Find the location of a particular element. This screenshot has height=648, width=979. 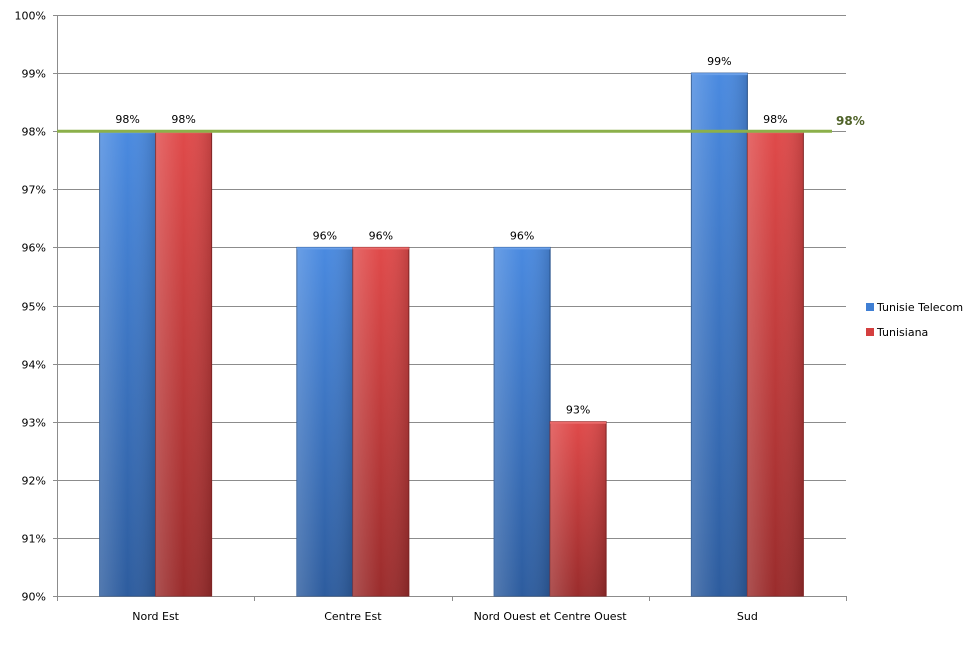

legend-swatch-tunisie-telecom is located at coordinates (870, 307).